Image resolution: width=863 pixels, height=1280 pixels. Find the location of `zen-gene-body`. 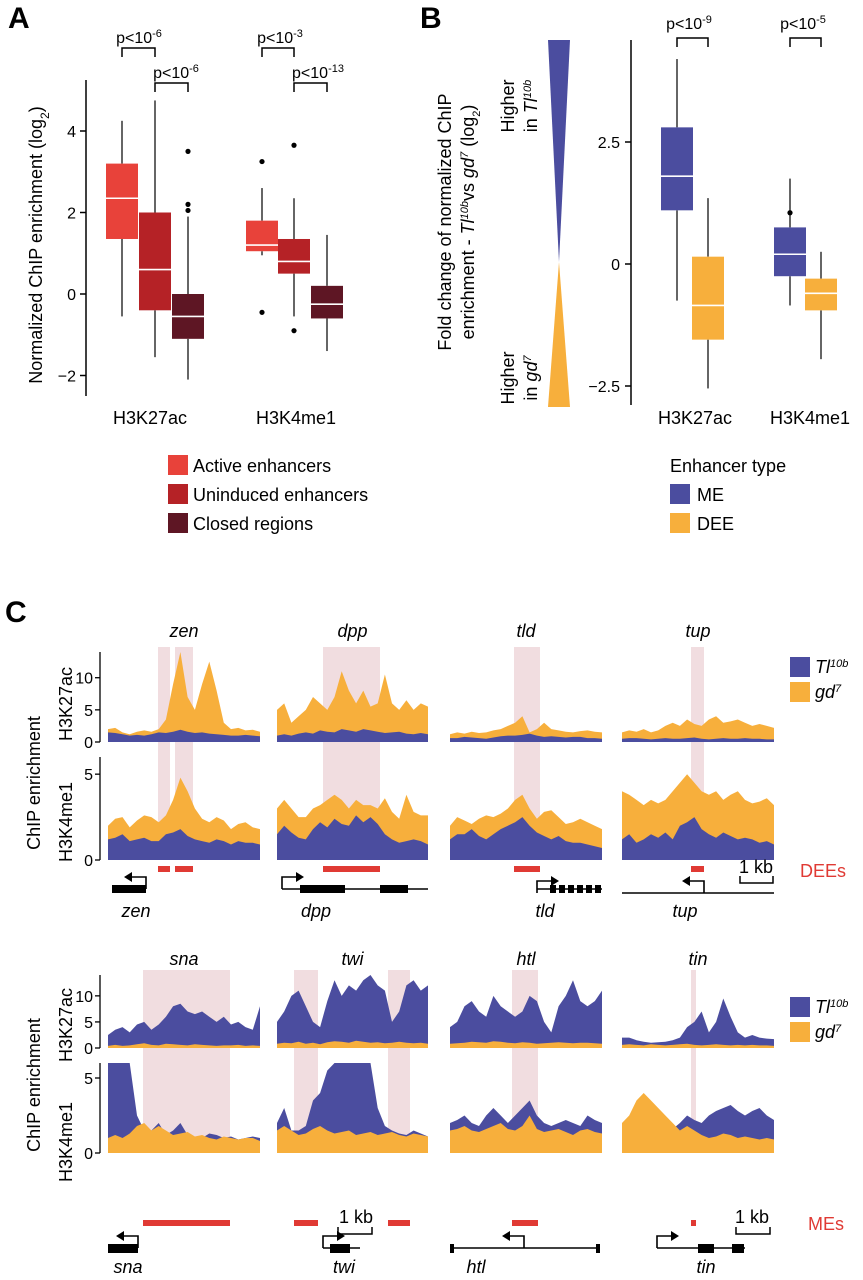

zen-gene-body is located at coordinates (129, 889).